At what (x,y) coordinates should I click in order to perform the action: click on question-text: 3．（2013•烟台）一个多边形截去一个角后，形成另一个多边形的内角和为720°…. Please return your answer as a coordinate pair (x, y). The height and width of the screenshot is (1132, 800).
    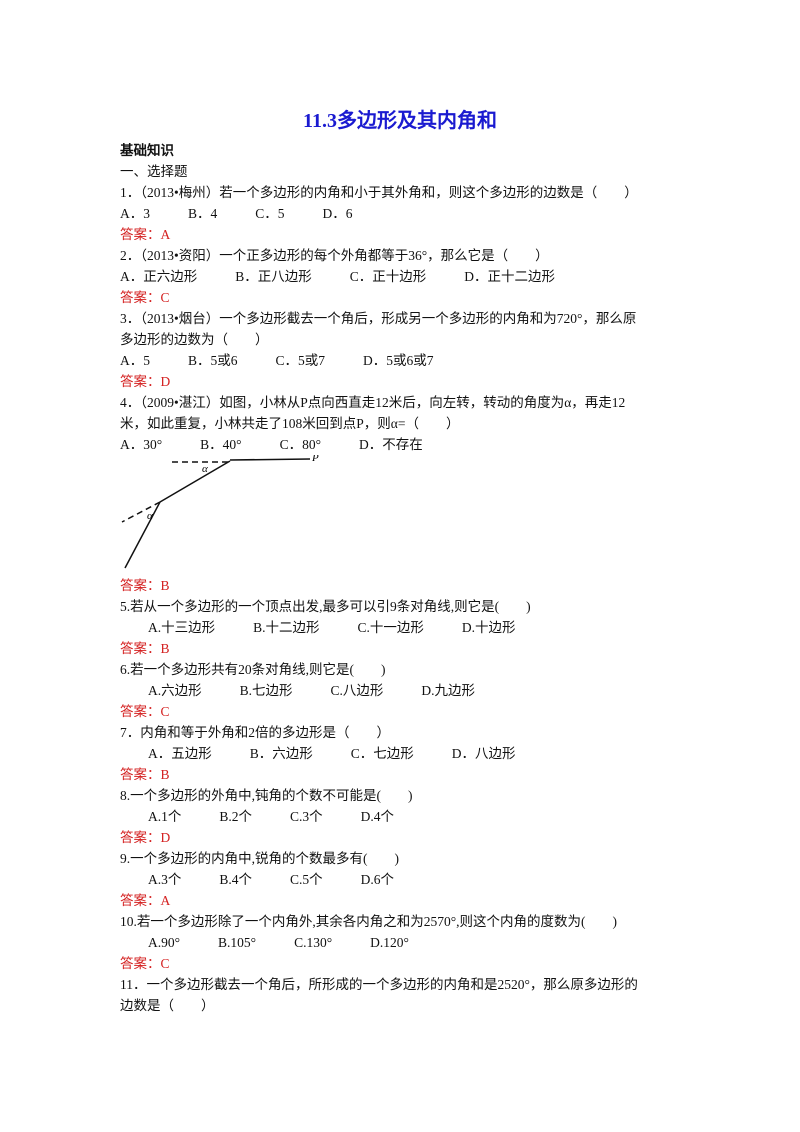
    Looking at the image, I should click on (378, 318).